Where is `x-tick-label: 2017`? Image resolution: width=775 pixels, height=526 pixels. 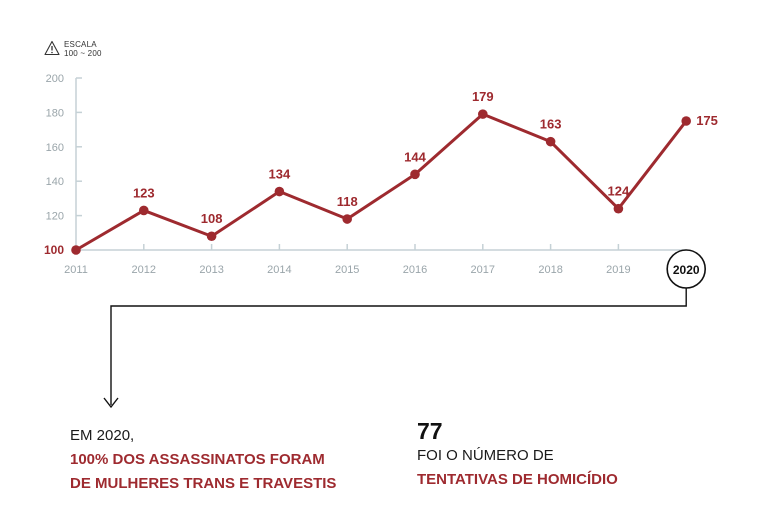 x-tick-label: 2017 is located at coordinates (483, 270).